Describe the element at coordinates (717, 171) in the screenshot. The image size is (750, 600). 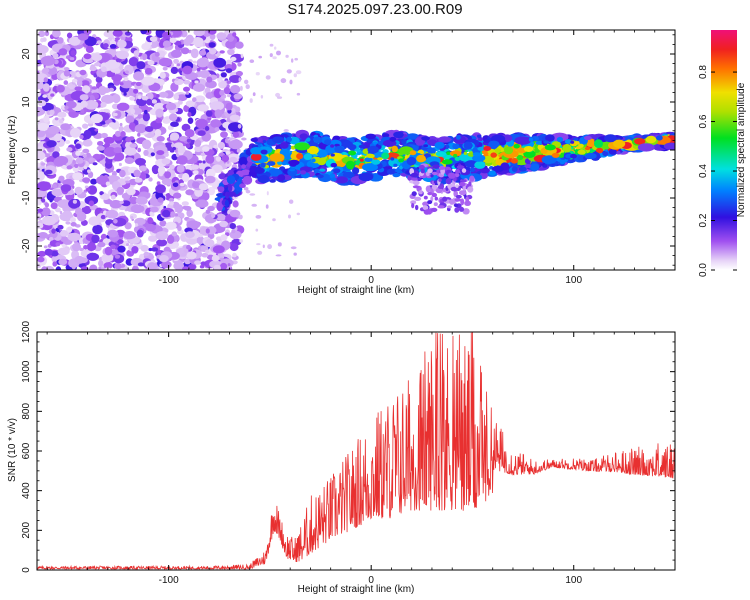
I see `colorbar-ticks: 0.0 0.2 0.4 0.6 0.8` at that location.